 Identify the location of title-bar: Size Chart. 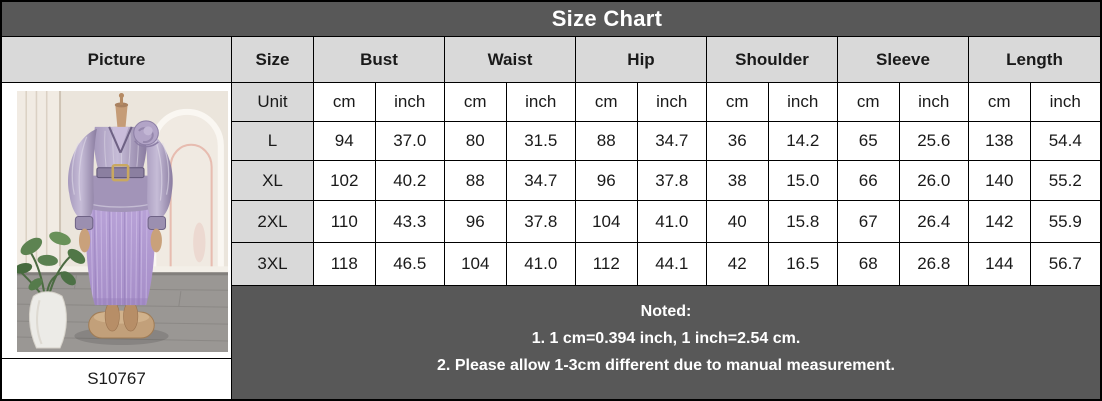
(551, 19).